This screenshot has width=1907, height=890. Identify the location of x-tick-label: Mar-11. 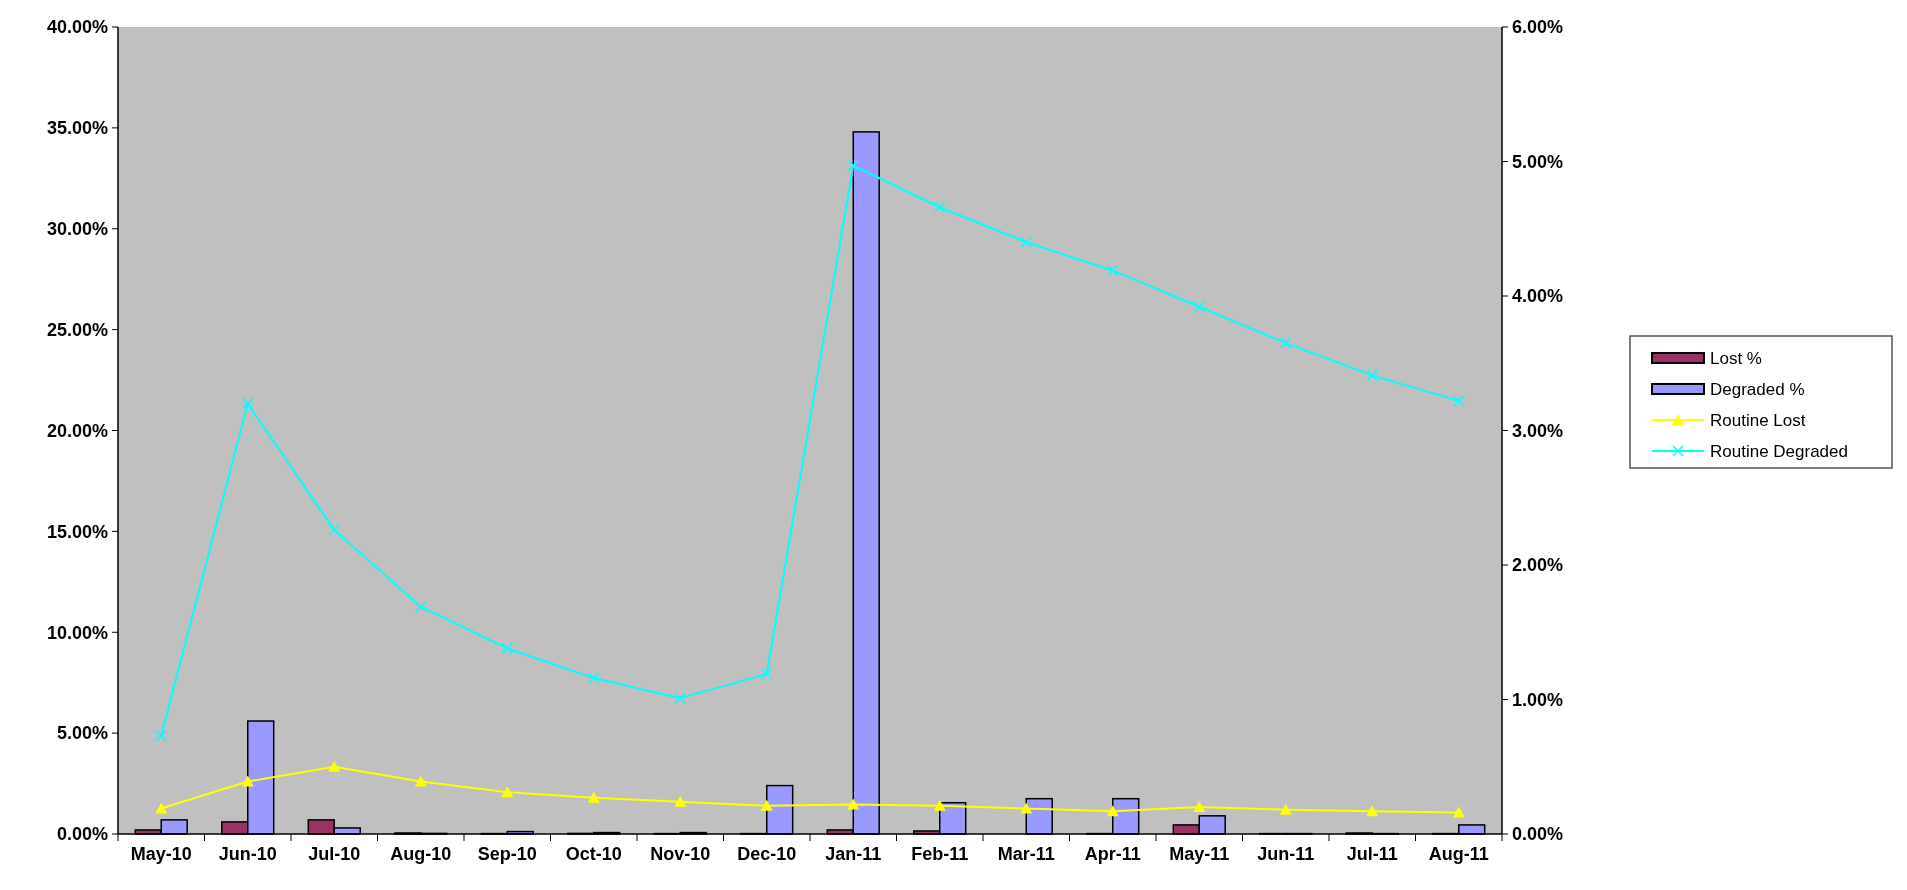
(1026, 854).